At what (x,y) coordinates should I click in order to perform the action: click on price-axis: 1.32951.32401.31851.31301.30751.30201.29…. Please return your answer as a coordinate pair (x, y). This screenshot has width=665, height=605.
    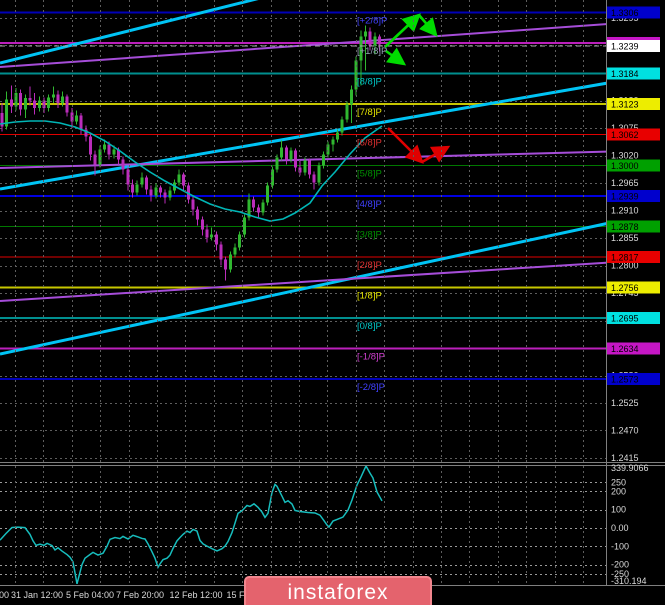
    Looking at the image, I should click on (633, 235).